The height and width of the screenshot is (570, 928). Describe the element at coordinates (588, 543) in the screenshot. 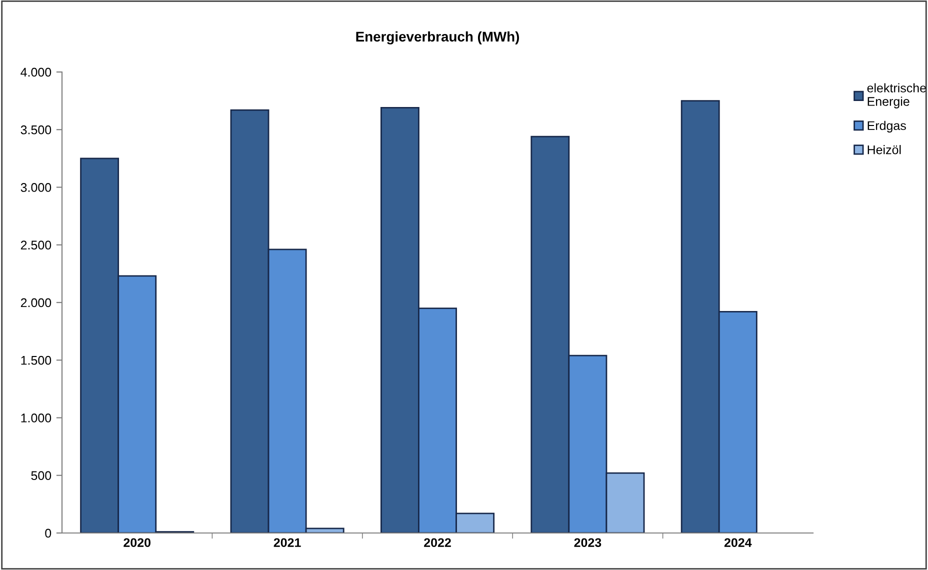

I see `x-tick-label: 2023` at that location.